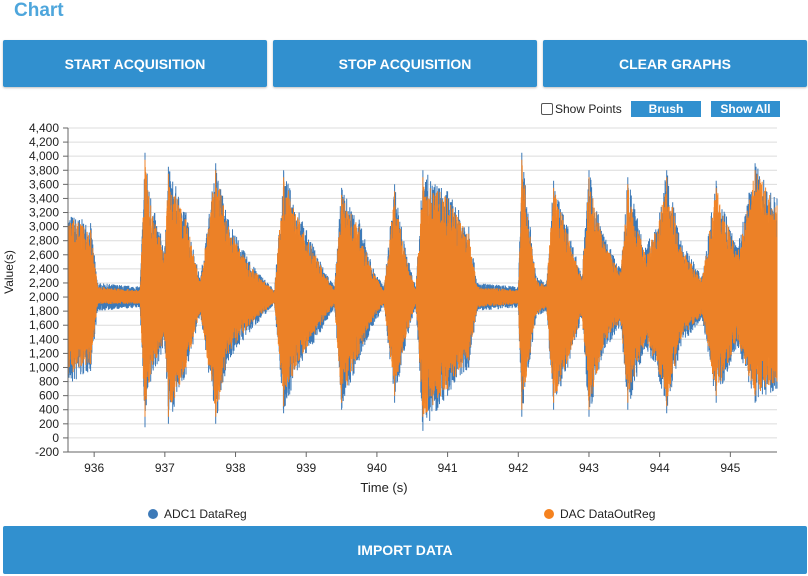 The height and width of the screenshot is (576, 808). What do you see at coordinates (44, 156) in the screenshot?
I see `y-tick-label: 4,000` at bounding box center [44, 156].